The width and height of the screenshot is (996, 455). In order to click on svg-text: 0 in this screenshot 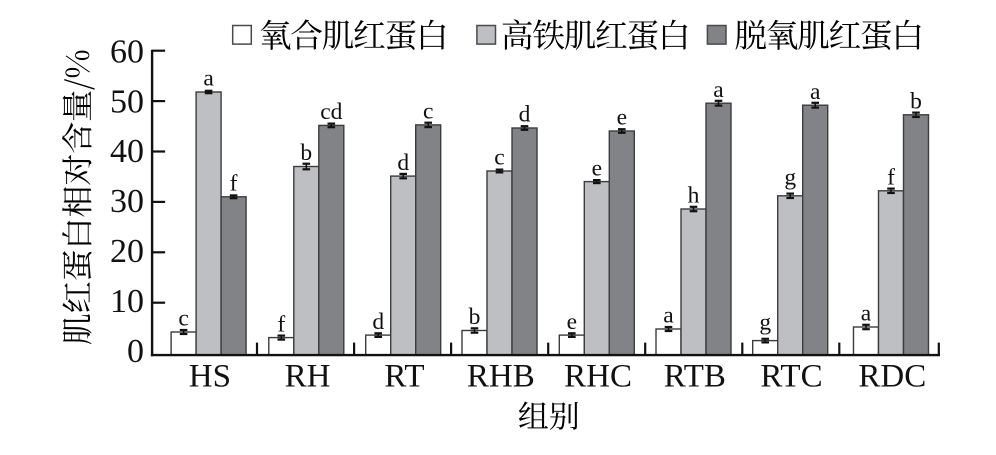, I will do `click(135, 351)`.